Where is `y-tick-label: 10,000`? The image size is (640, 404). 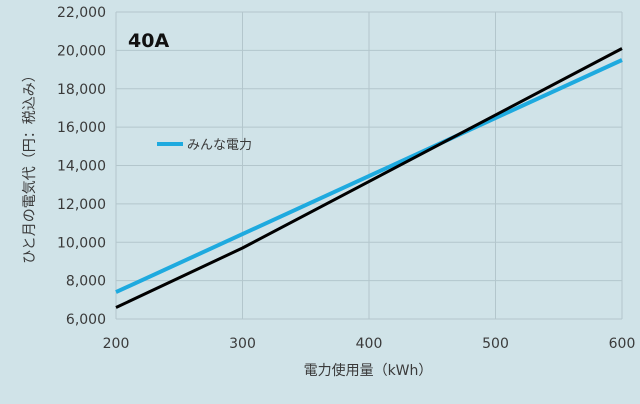 y-tick-label: 10,000 is located at coordinates (81, 243).